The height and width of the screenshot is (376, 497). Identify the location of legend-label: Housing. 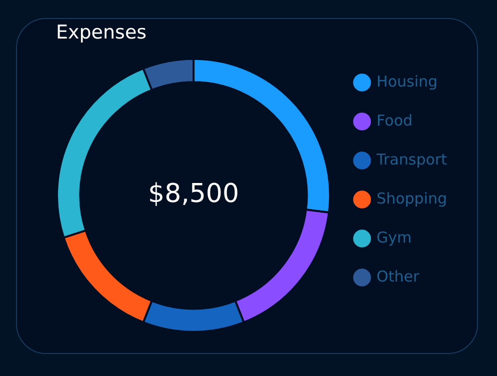
(407, 81).